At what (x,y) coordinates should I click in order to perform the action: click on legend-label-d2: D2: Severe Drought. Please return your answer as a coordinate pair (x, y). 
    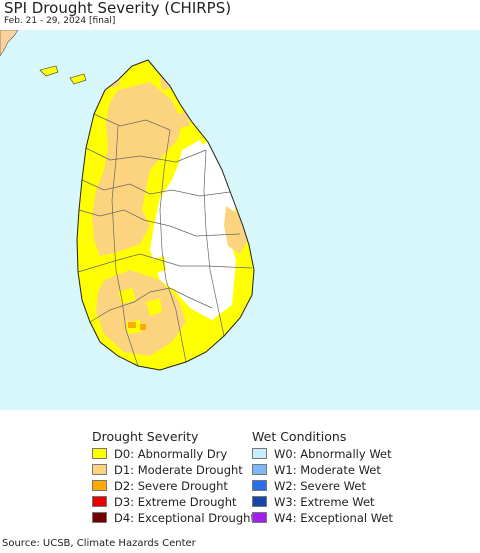
    Looking at the image, I should click on (171, 486).